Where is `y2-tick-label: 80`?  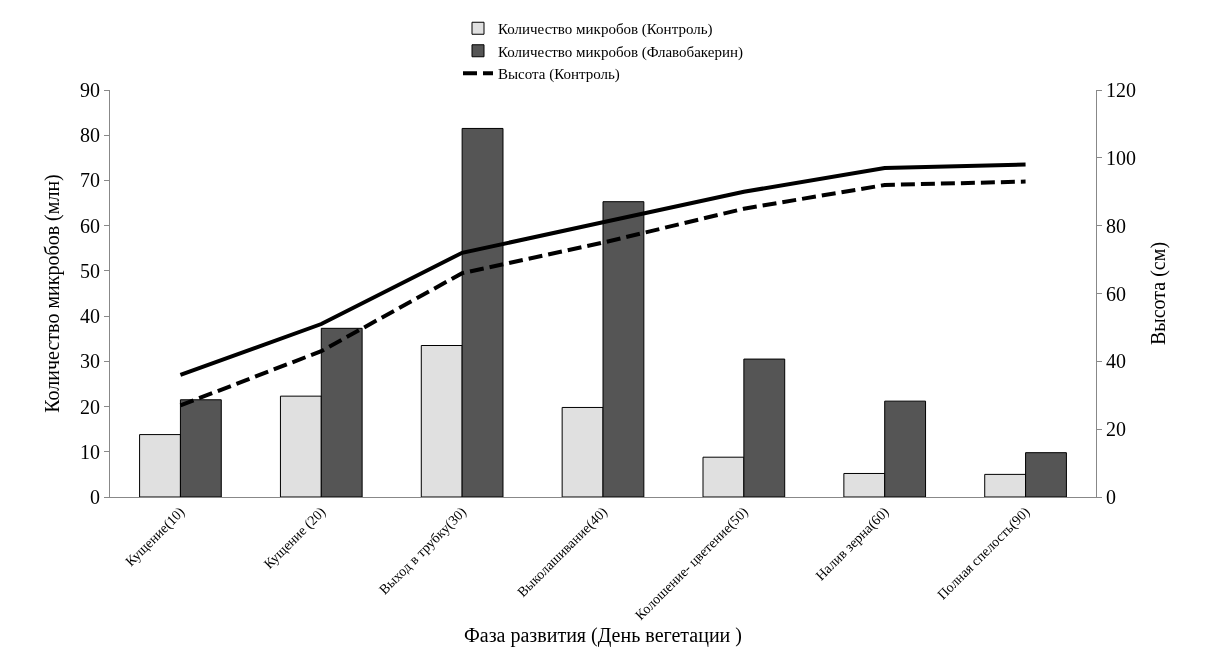 y2-tick-label: 80 is located at coordinates (1116, 225).